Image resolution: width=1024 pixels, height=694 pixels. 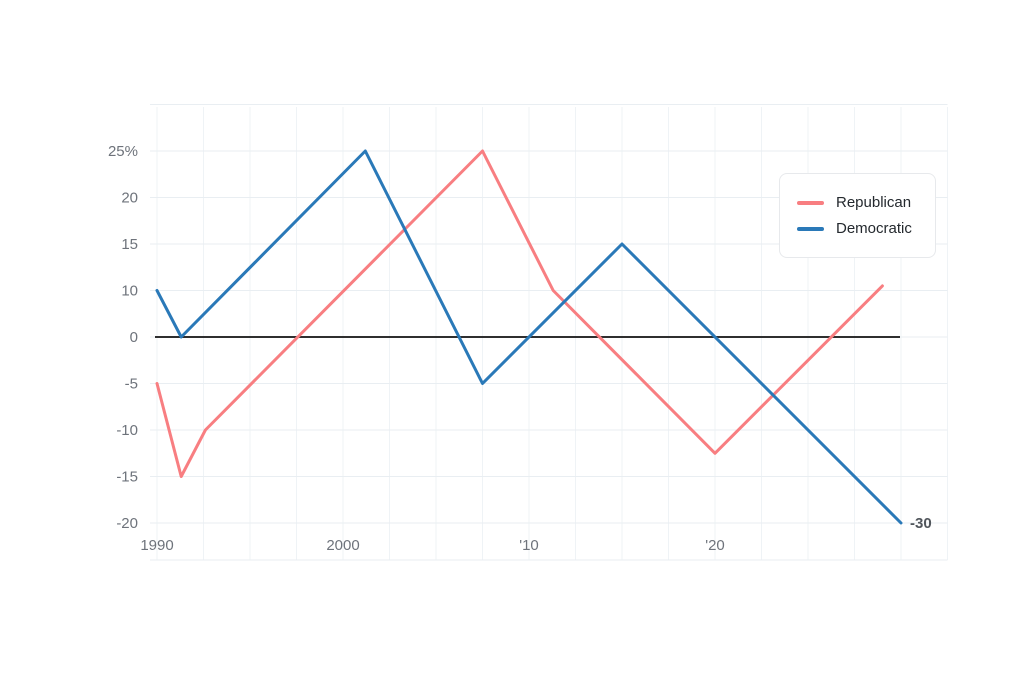 I want to click on legend: Republican Democratic, so click(x=857, y=215).